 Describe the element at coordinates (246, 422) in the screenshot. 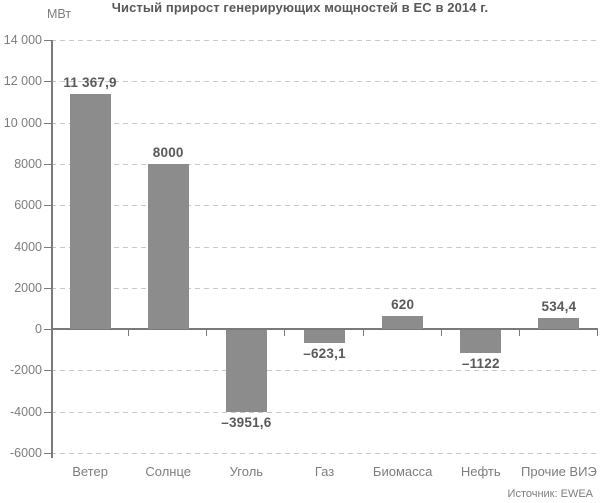

I see `bar-value-label: –3951,6` at that location.